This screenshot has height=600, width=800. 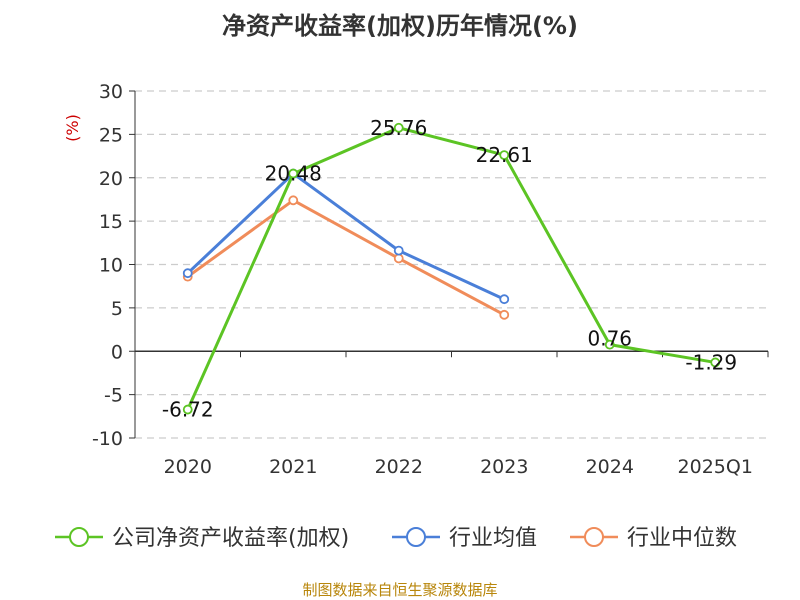 I want to click on x-tick-label: 2020, so click(x=188, y=467).